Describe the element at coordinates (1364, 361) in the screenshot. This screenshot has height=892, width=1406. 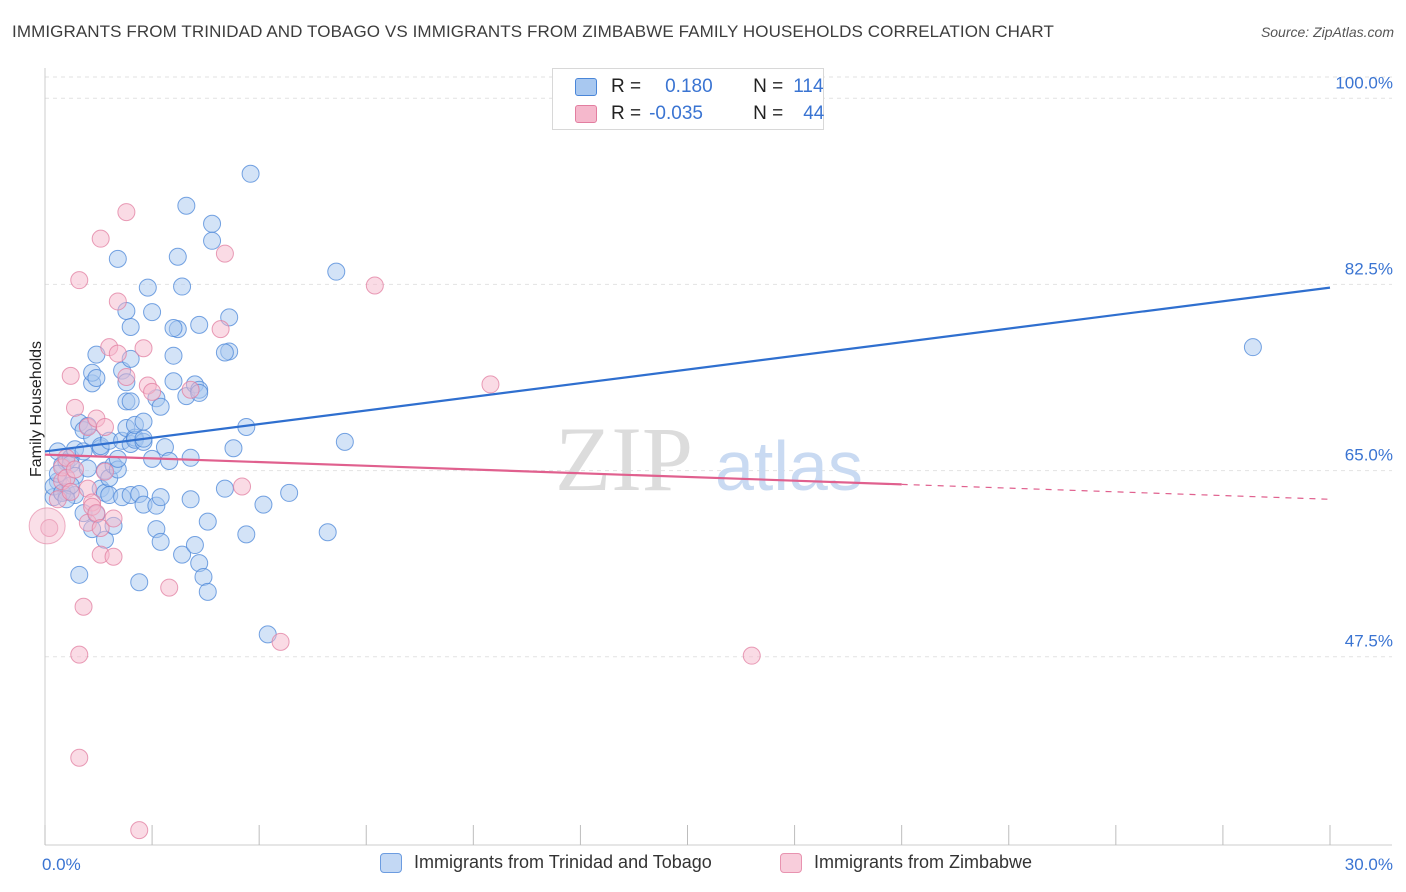
I see `y-tick-labels: 47.5% 65.0% 82.5% 100.0%` at that location.